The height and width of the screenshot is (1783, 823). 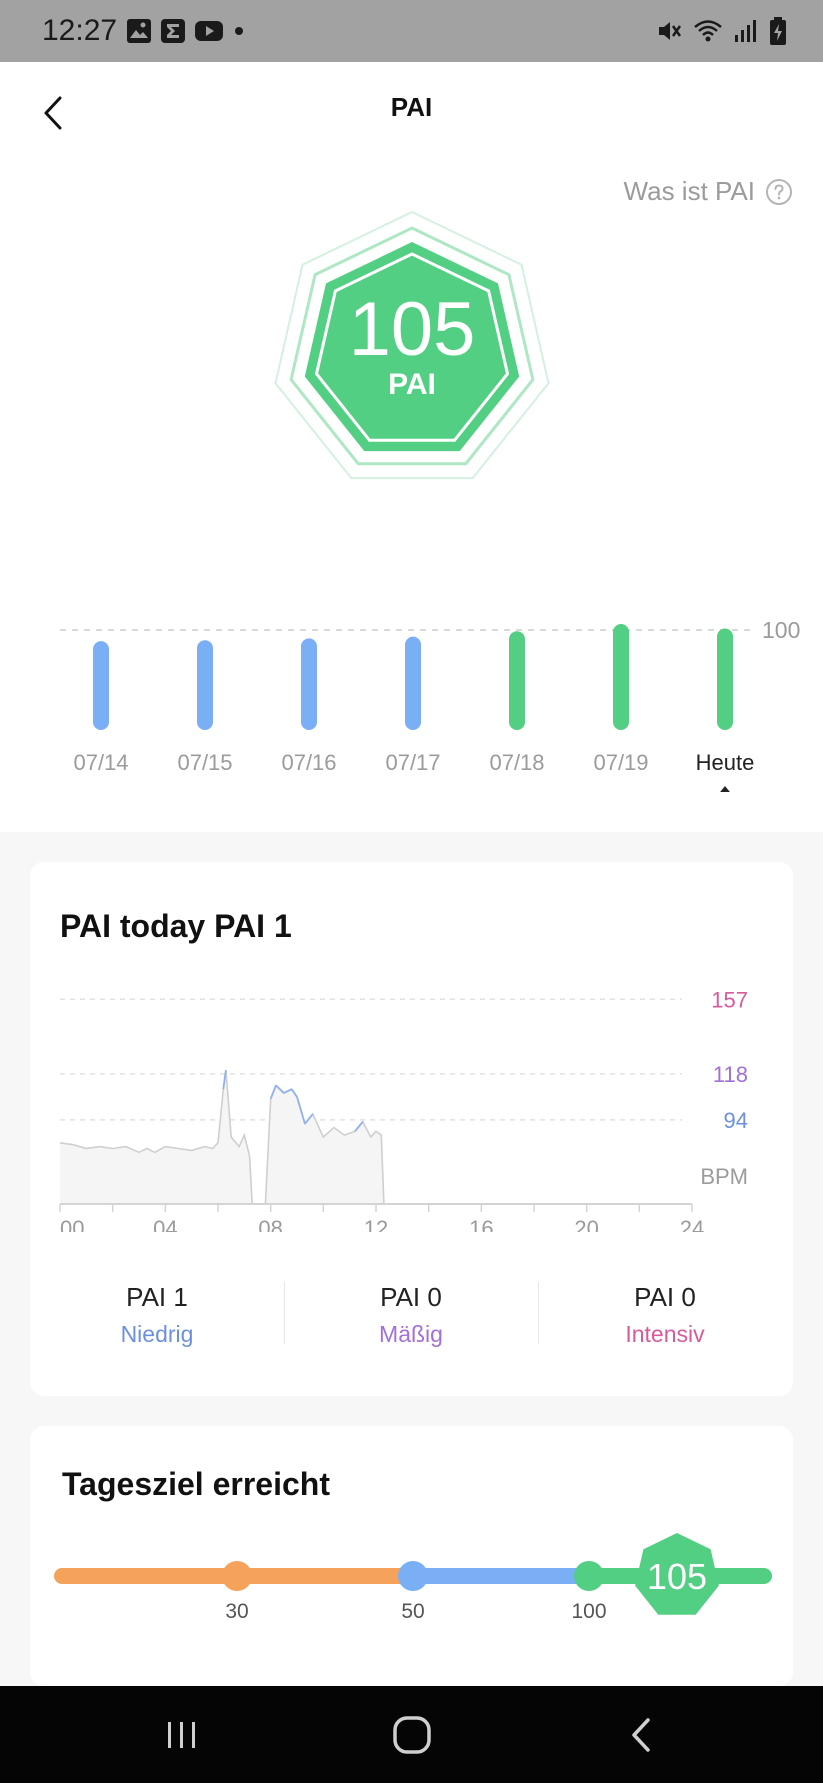 I want to click on page-title: PAI, so click(x=411, y=107).